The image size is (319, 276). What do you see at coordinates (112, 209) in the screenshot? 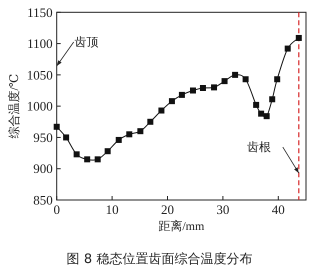
I see `x-tick-label: 10` at bounding box center [112, 209].